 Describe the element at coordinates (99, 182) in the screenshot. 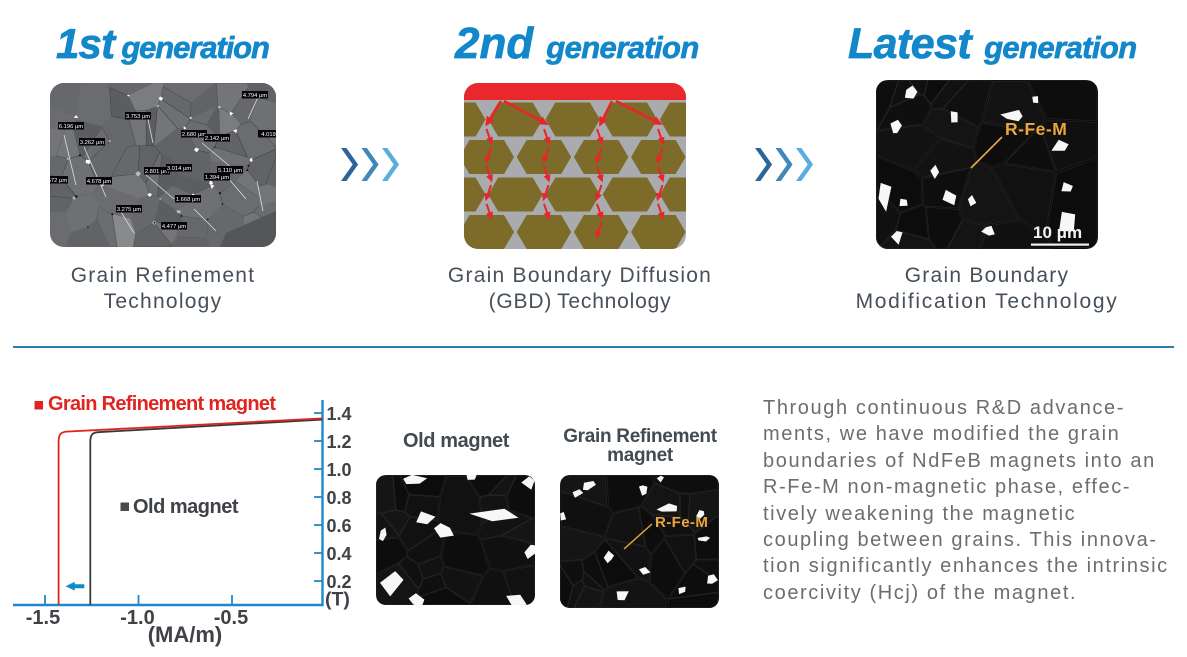

I see `svg-text: 4.678 μm` at that location.